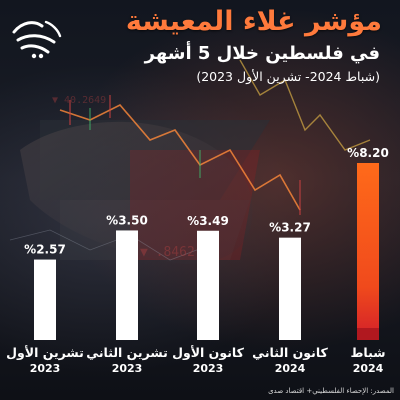 This screenshot has width=400, height=400. Describe the element at coordinates (368, 251) in the screenshot. I see `bar-highlight` at that location.